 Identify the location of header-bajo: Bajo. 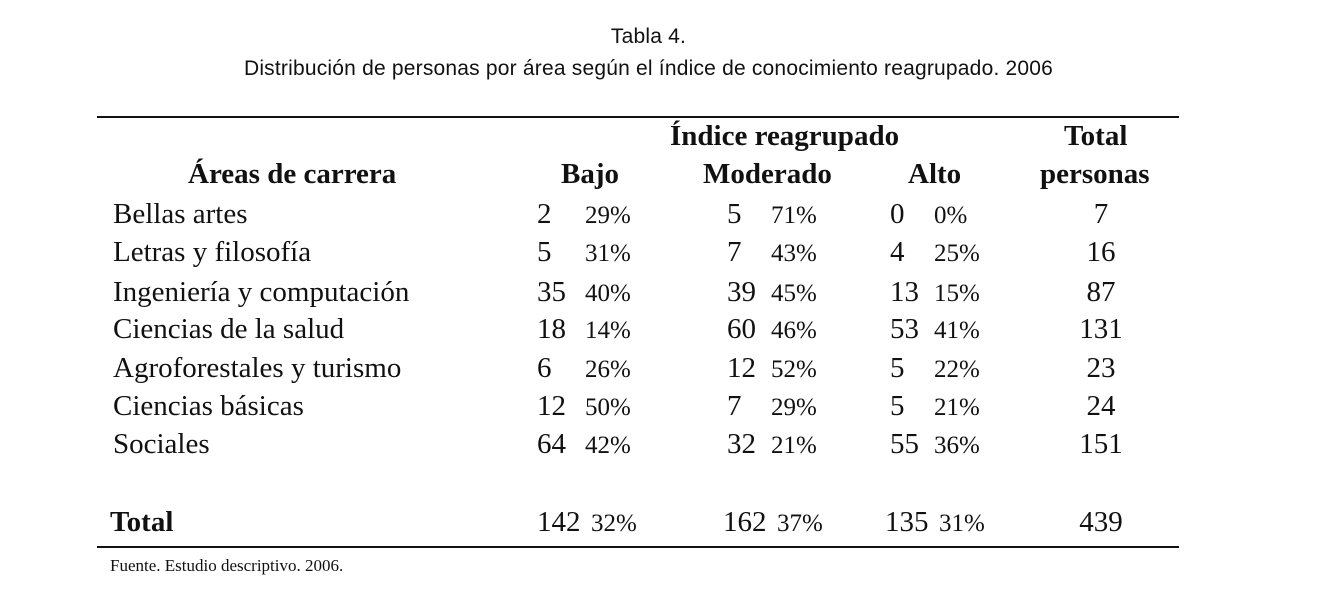
(590, 174).